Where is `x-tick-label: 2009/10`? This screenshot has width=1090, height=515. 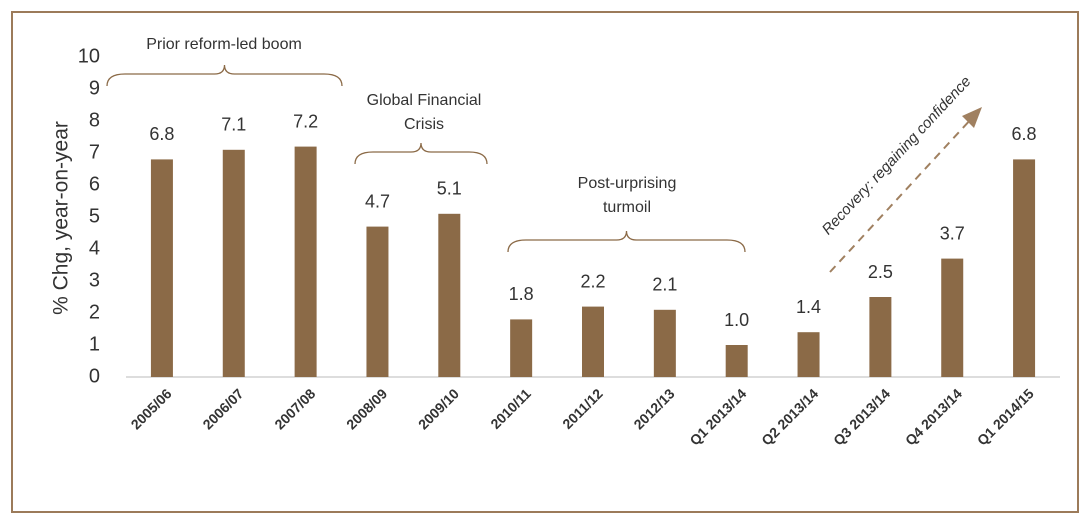 x-tick-label: 2009/10 is located at coordinates (438, 408).